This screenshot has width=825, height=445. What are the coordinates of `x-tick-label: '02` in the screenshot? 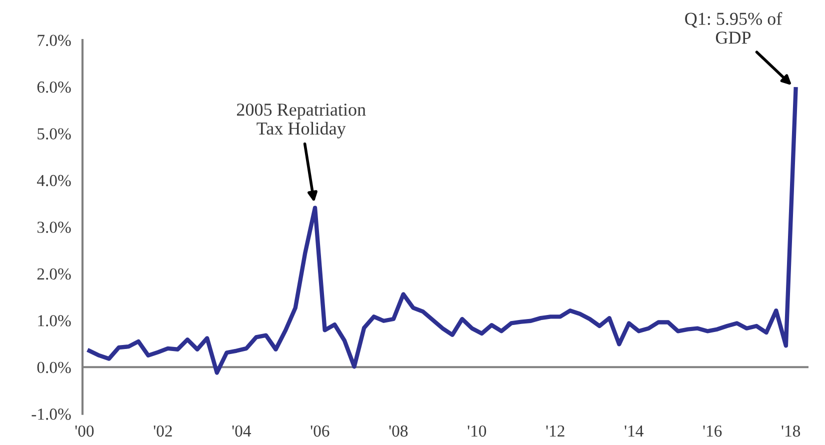 It's located at (163, 431).